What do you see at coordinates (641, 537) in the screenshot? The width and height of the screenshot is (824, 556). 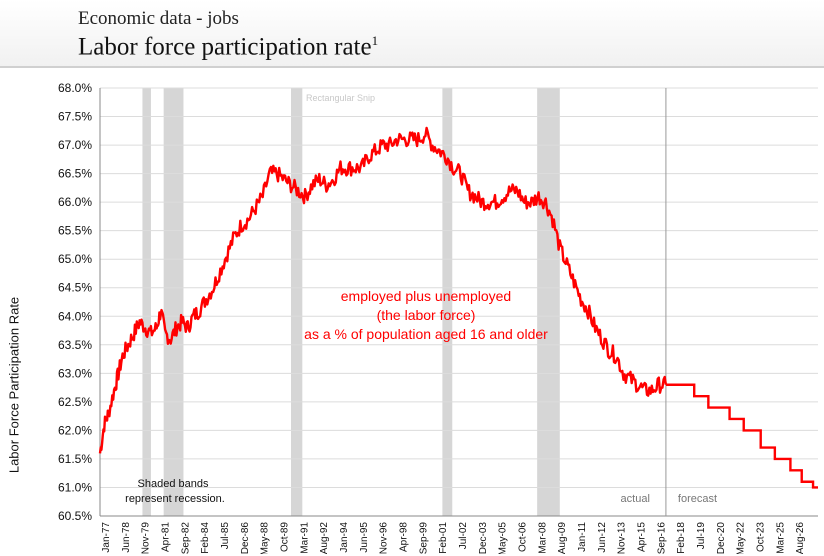 I see `x-tick-label: Apr-15` at bounding box center [641, 537].